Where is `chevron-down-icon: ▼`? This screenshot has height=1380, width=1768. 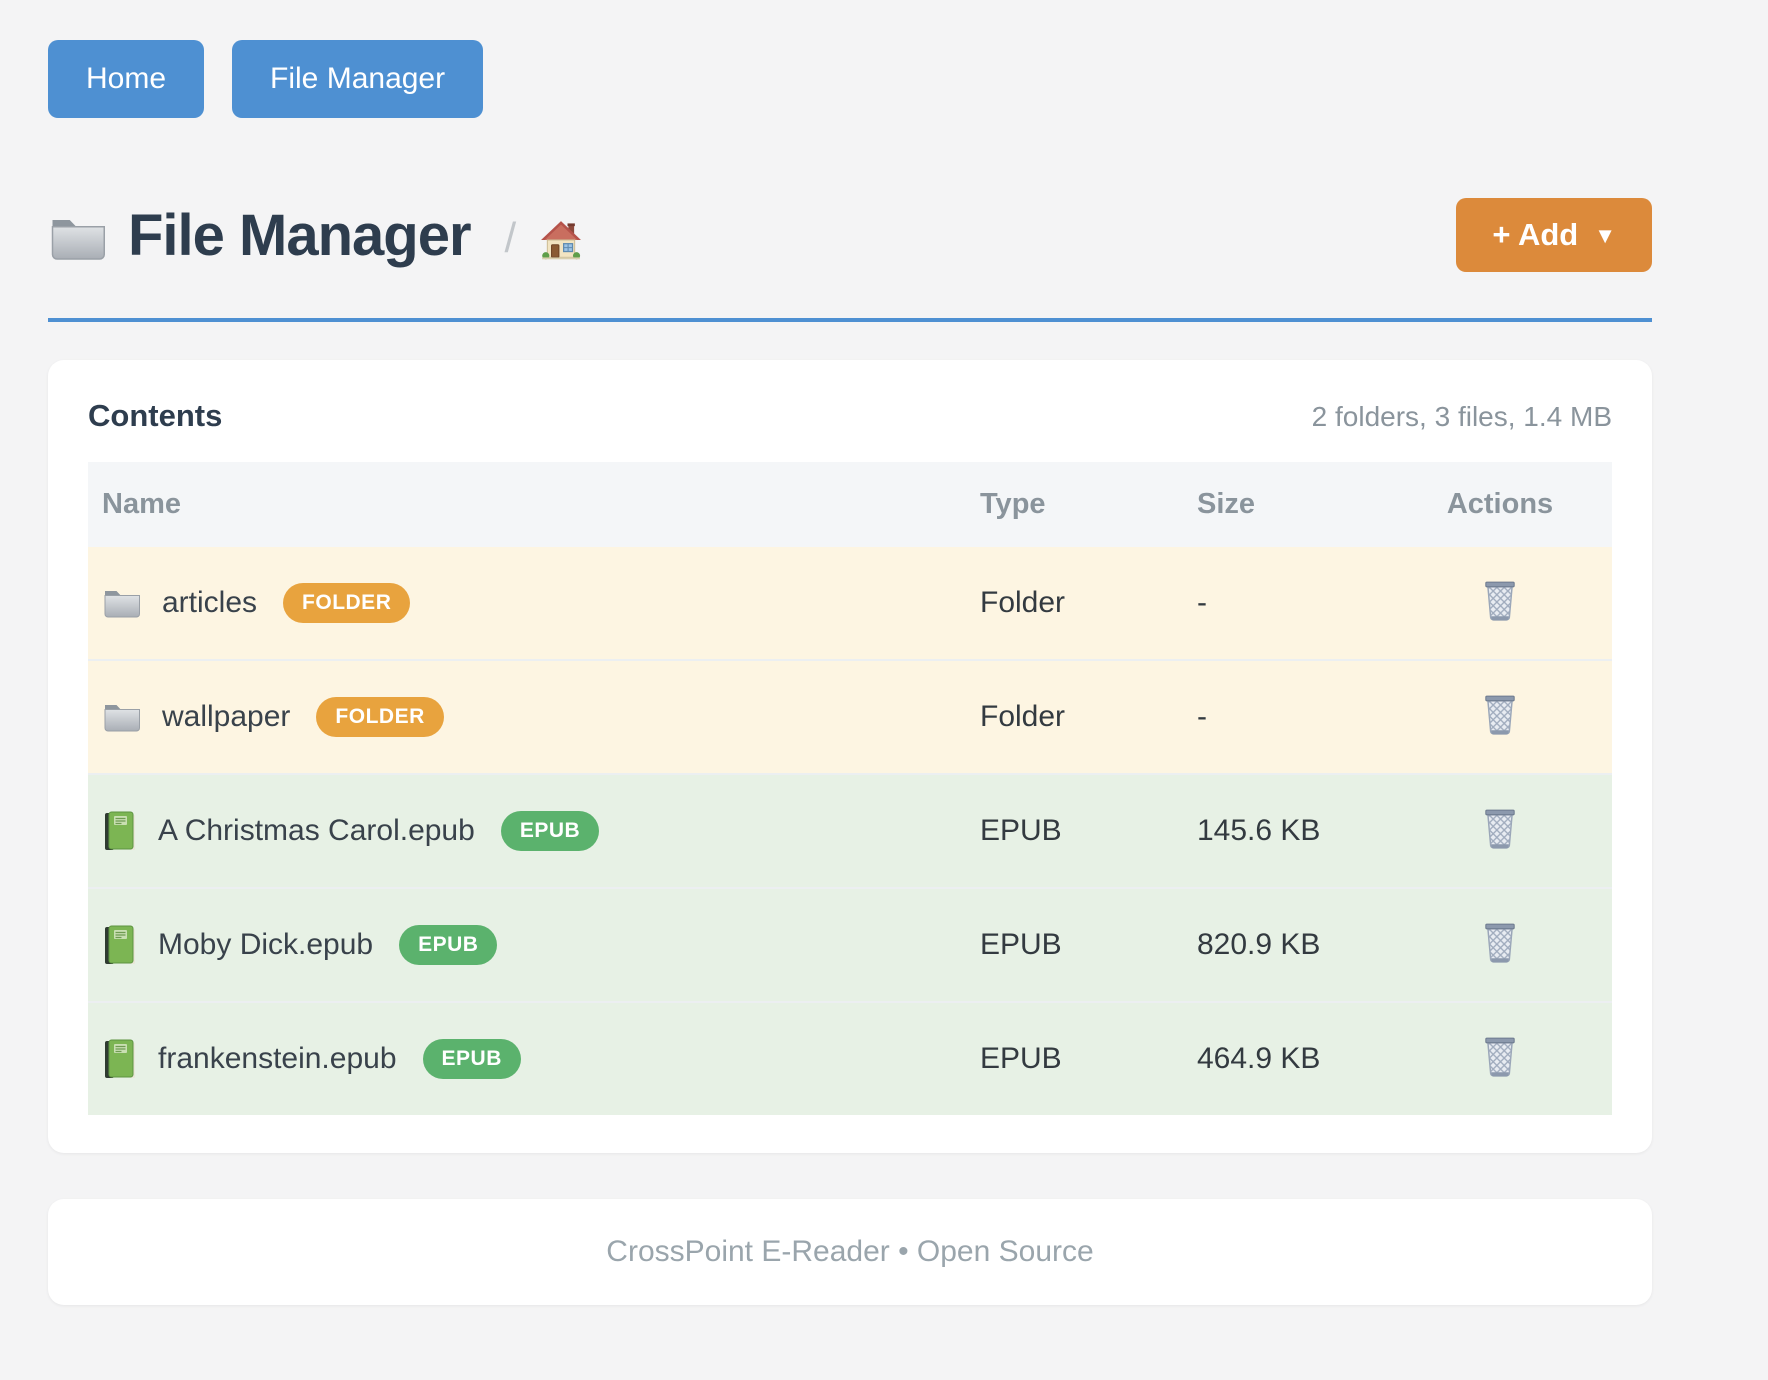
chevron-down-icon: ▼ is located at coordinates (1605, 235).